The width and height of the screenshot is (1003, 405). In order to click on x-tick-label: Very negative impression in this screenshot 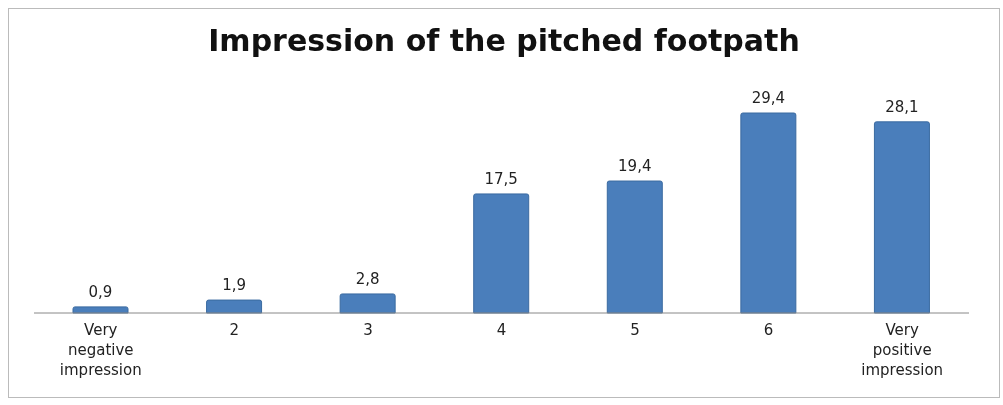, I will do `click(100, 350)`.